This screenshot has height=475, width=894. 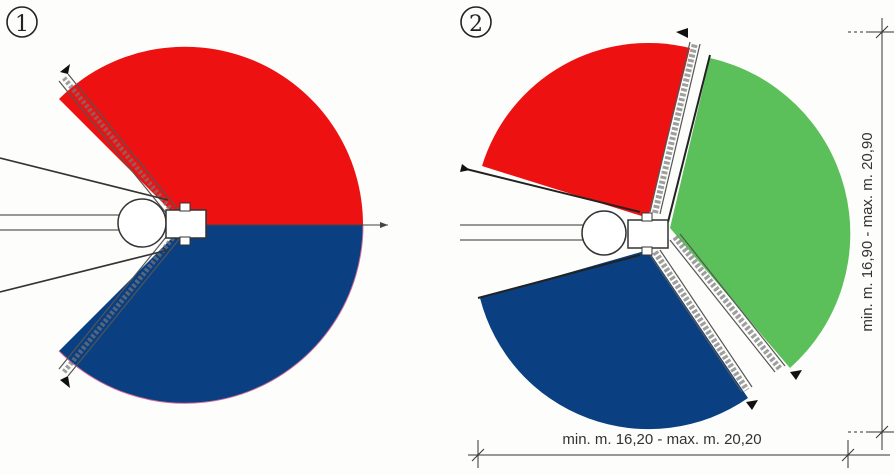 I want to click on dimension-height-label: min. m. 16,90 - max. m. 20,90, so click(x=867, y=231).